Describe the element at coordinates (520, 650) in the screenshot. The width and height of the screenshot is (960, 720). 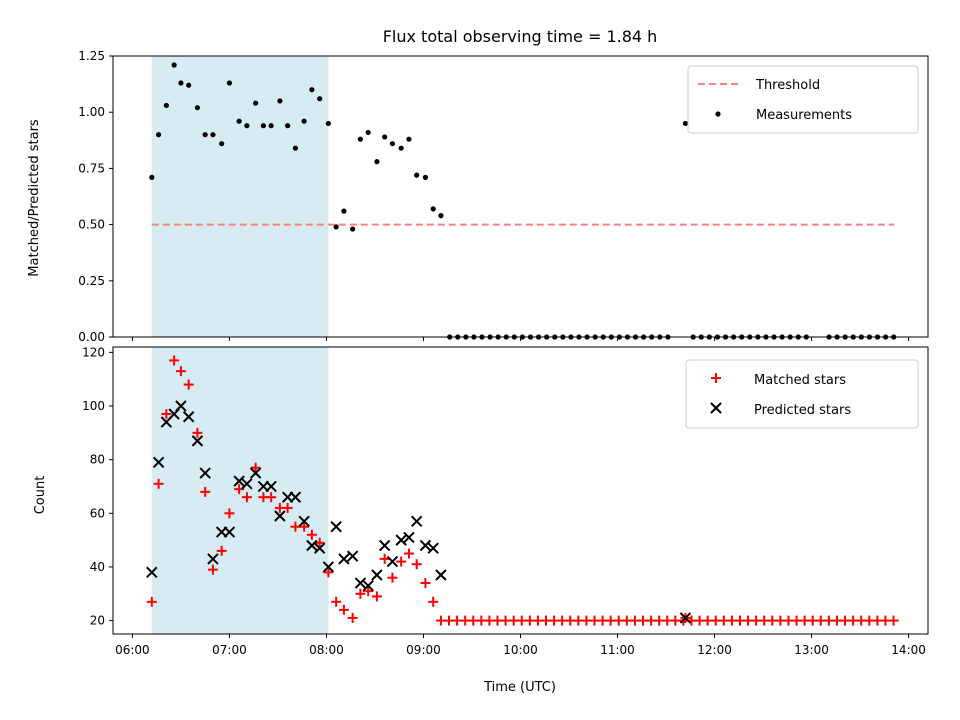
I see `x-tick-label: 10:00` at that location.